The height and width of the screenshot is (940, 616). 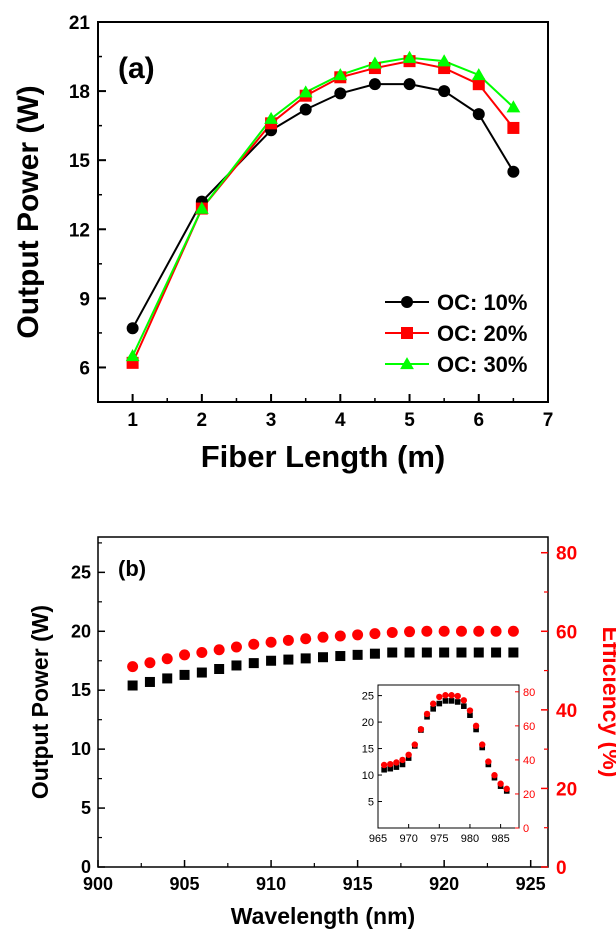 I want to click on inset-ytick-label: 20, so click(x=368, y=723).